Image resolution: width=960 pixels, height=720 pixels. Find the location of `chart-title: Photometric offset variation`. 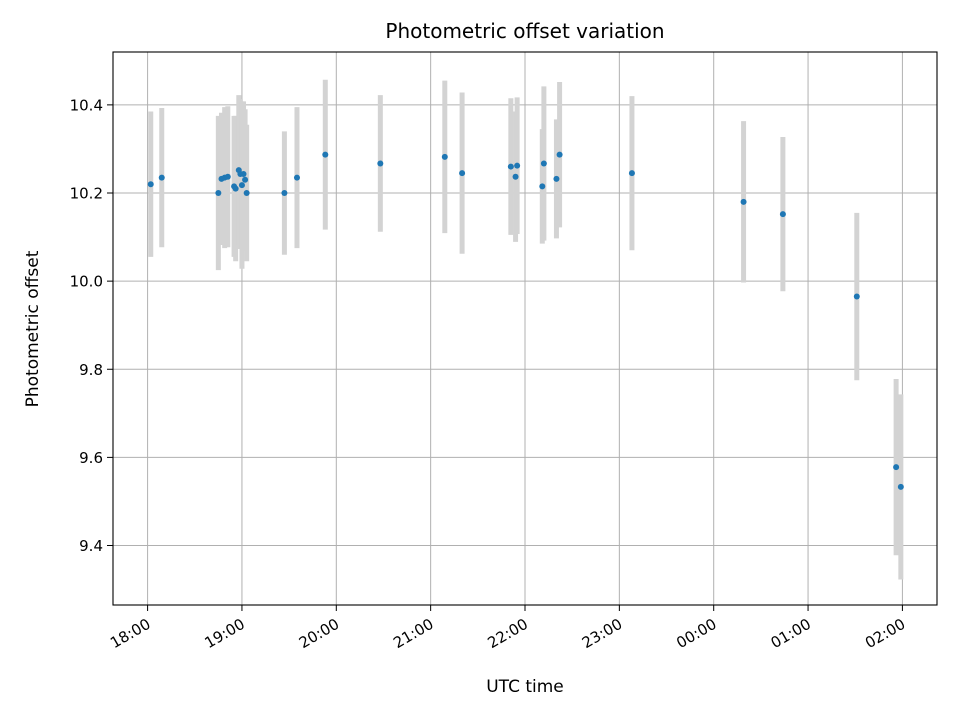

chart-title: Photometric offset variation is located at coordinates (524, 31).